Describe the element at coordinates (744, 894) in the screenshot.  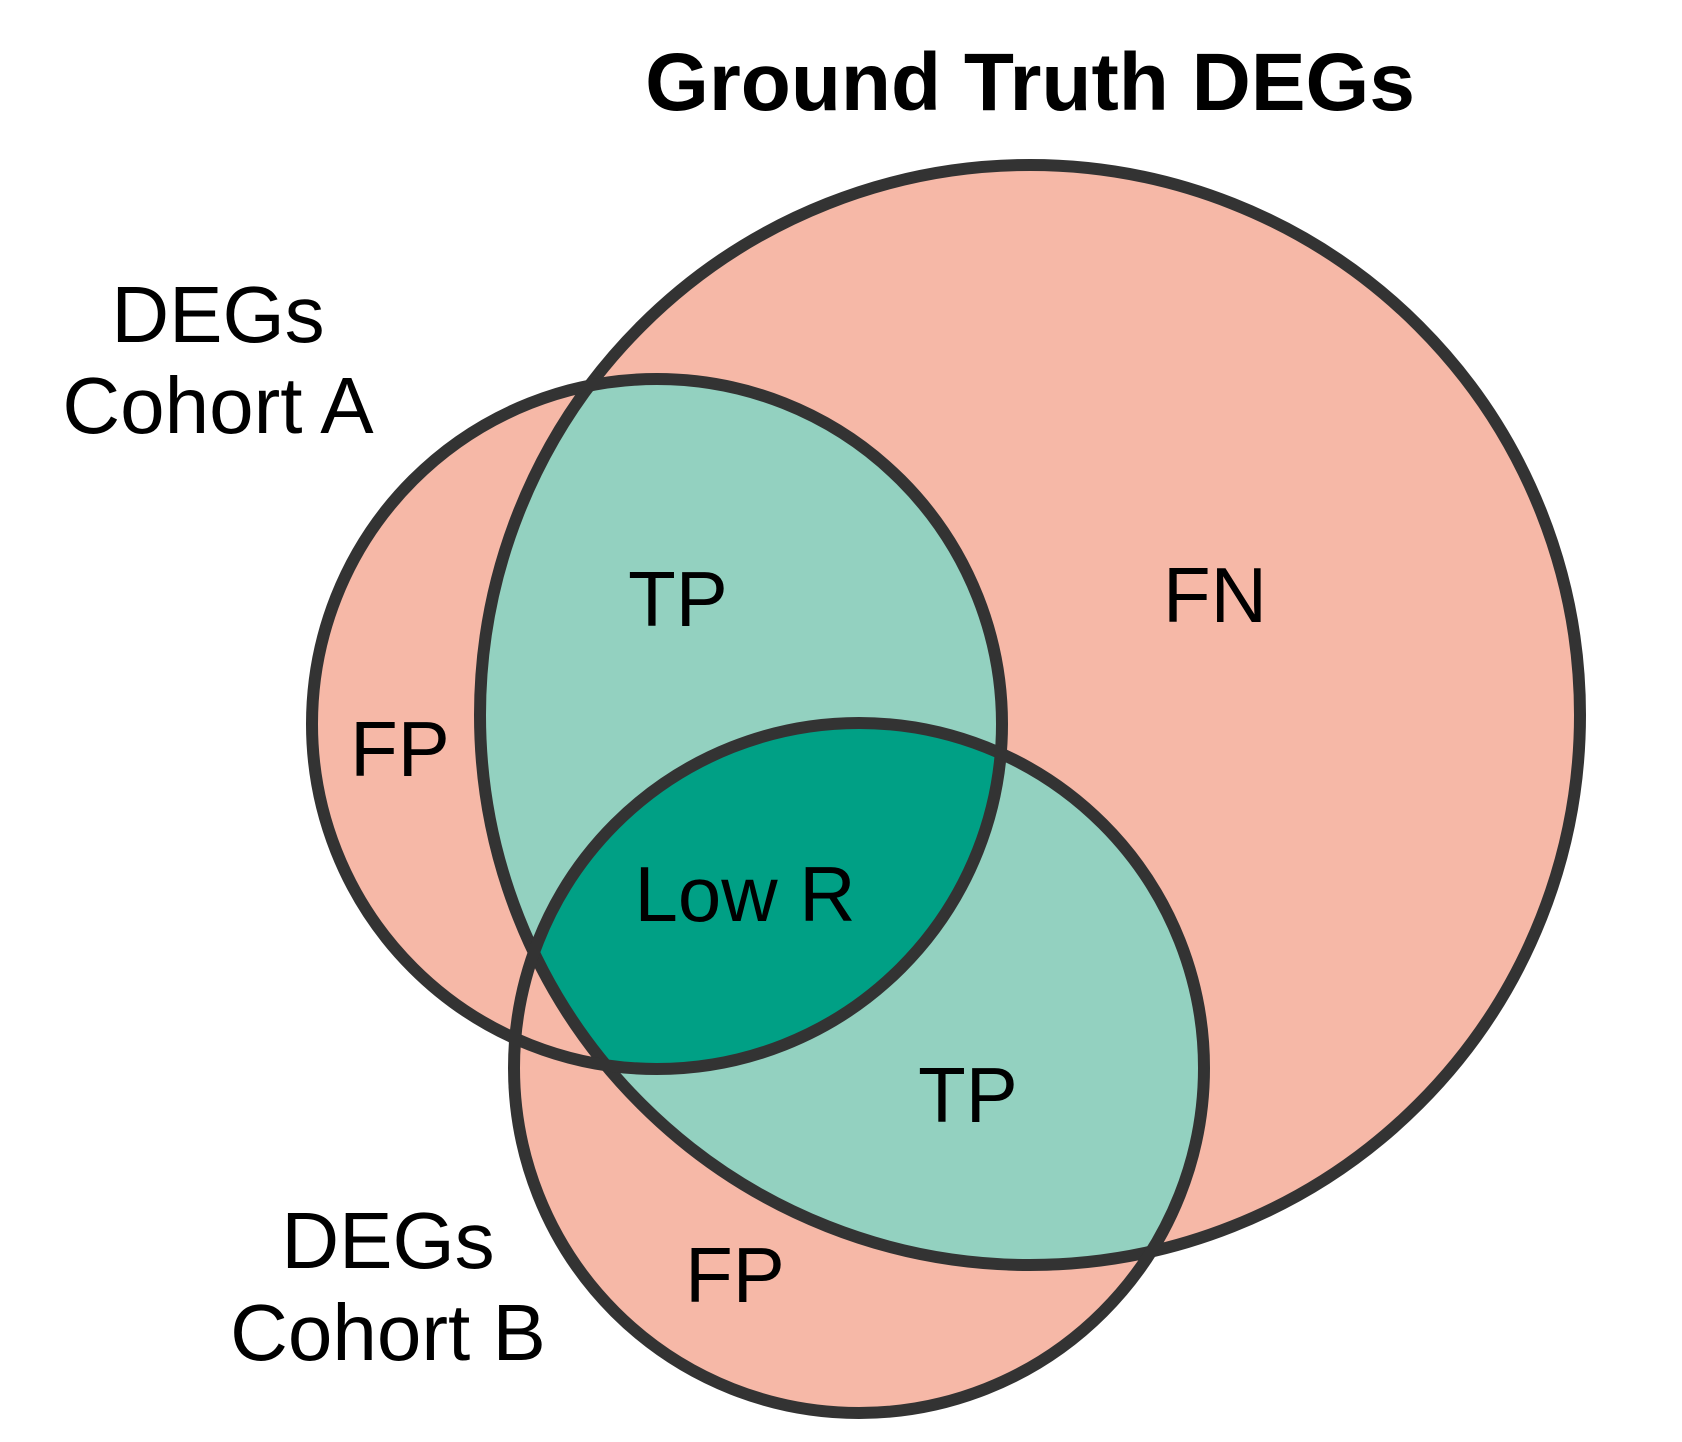
I see `region-label-low-r: Low R` at that location.